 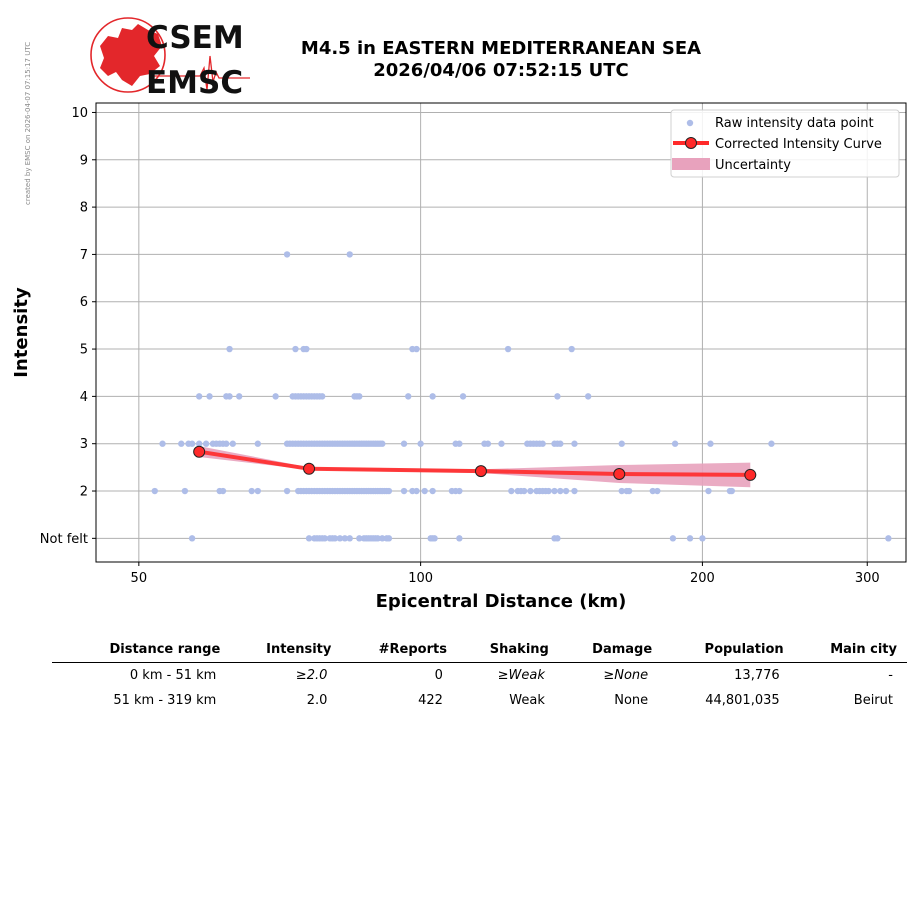 I want to click on logo-emsc-text: EMSC, so click(x=194, y=82).